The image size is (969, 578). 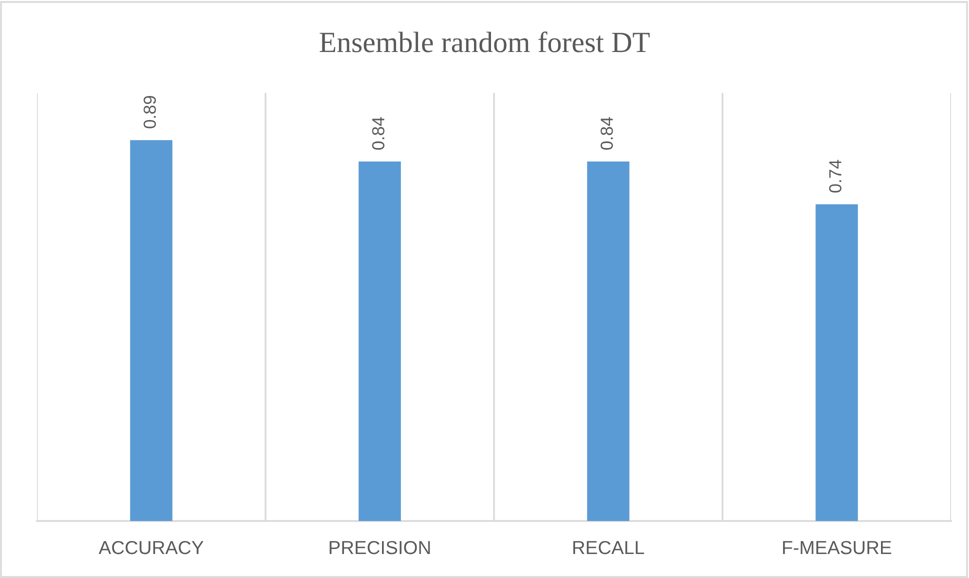 What do you see at coordinates (151, 547) in the screenshot?
I see `x-tick-label: ACCURACY` at bounding box center [151, 547].